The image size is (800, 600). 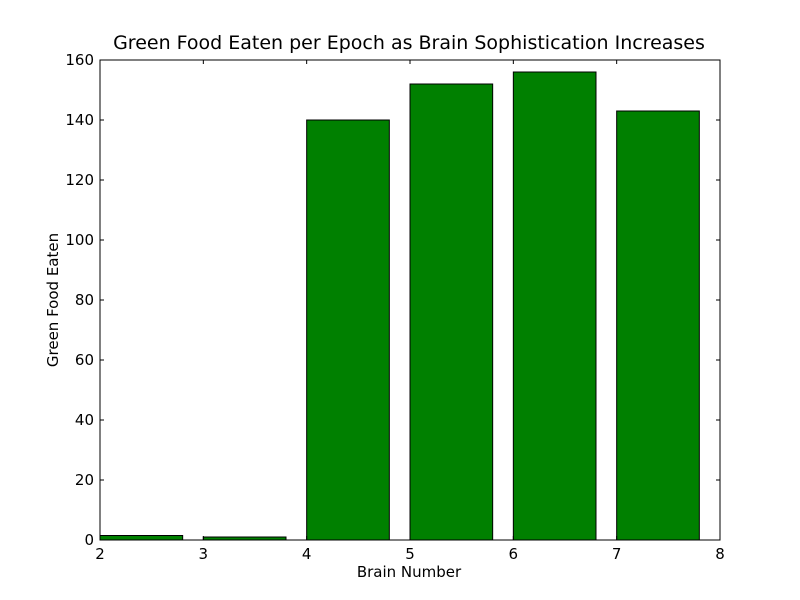 I want to click on y-tick-label-160: 160, so click(x=79, y=60).